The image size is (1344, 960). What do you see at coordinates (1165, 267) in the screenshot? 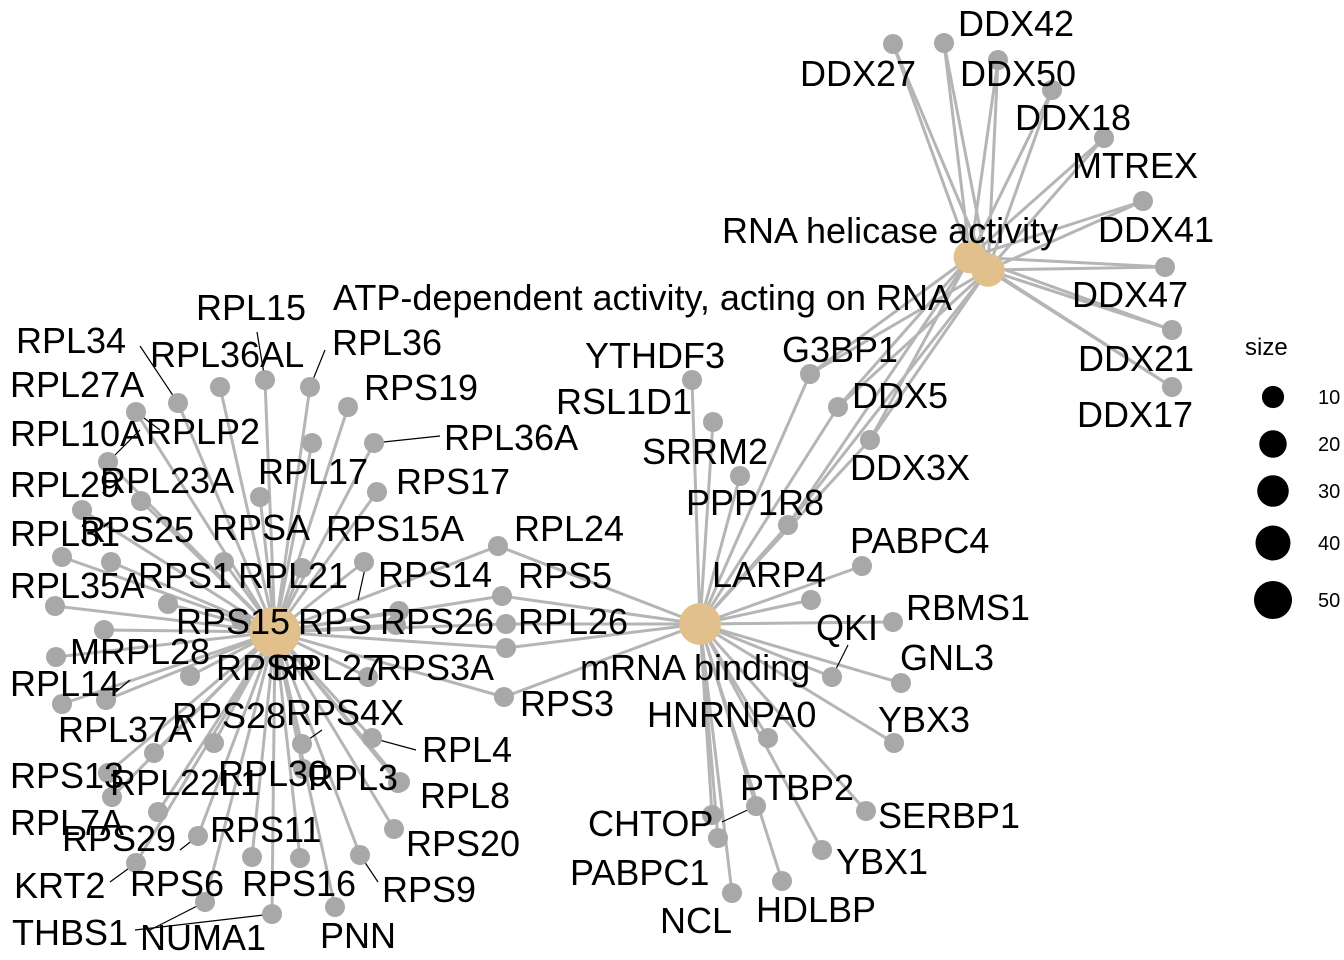
I see `gene-node-ddx47` at bounding box center [1165, 267].